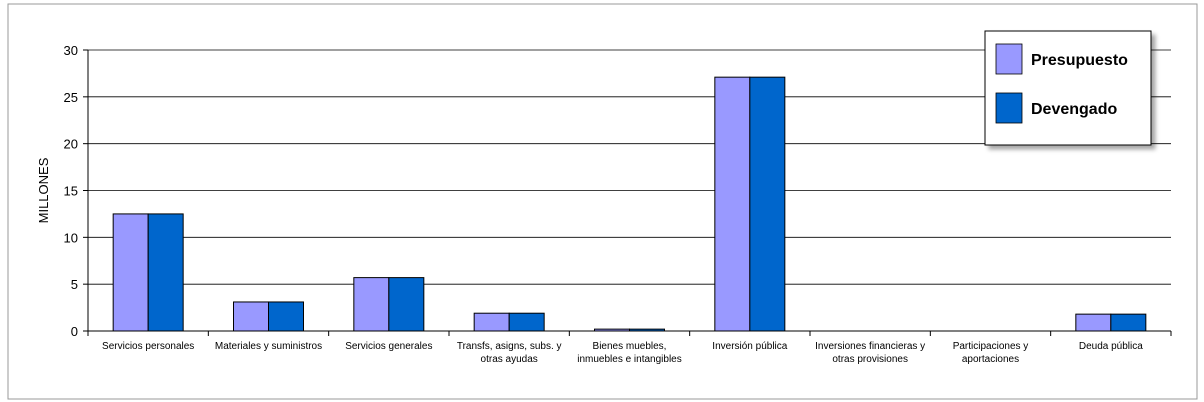 The width and height of the screenshot is (1204, 402). Describe the element at coordinates (71, 50) in the screenshot. I see `y-tick-label: 30` at that location.